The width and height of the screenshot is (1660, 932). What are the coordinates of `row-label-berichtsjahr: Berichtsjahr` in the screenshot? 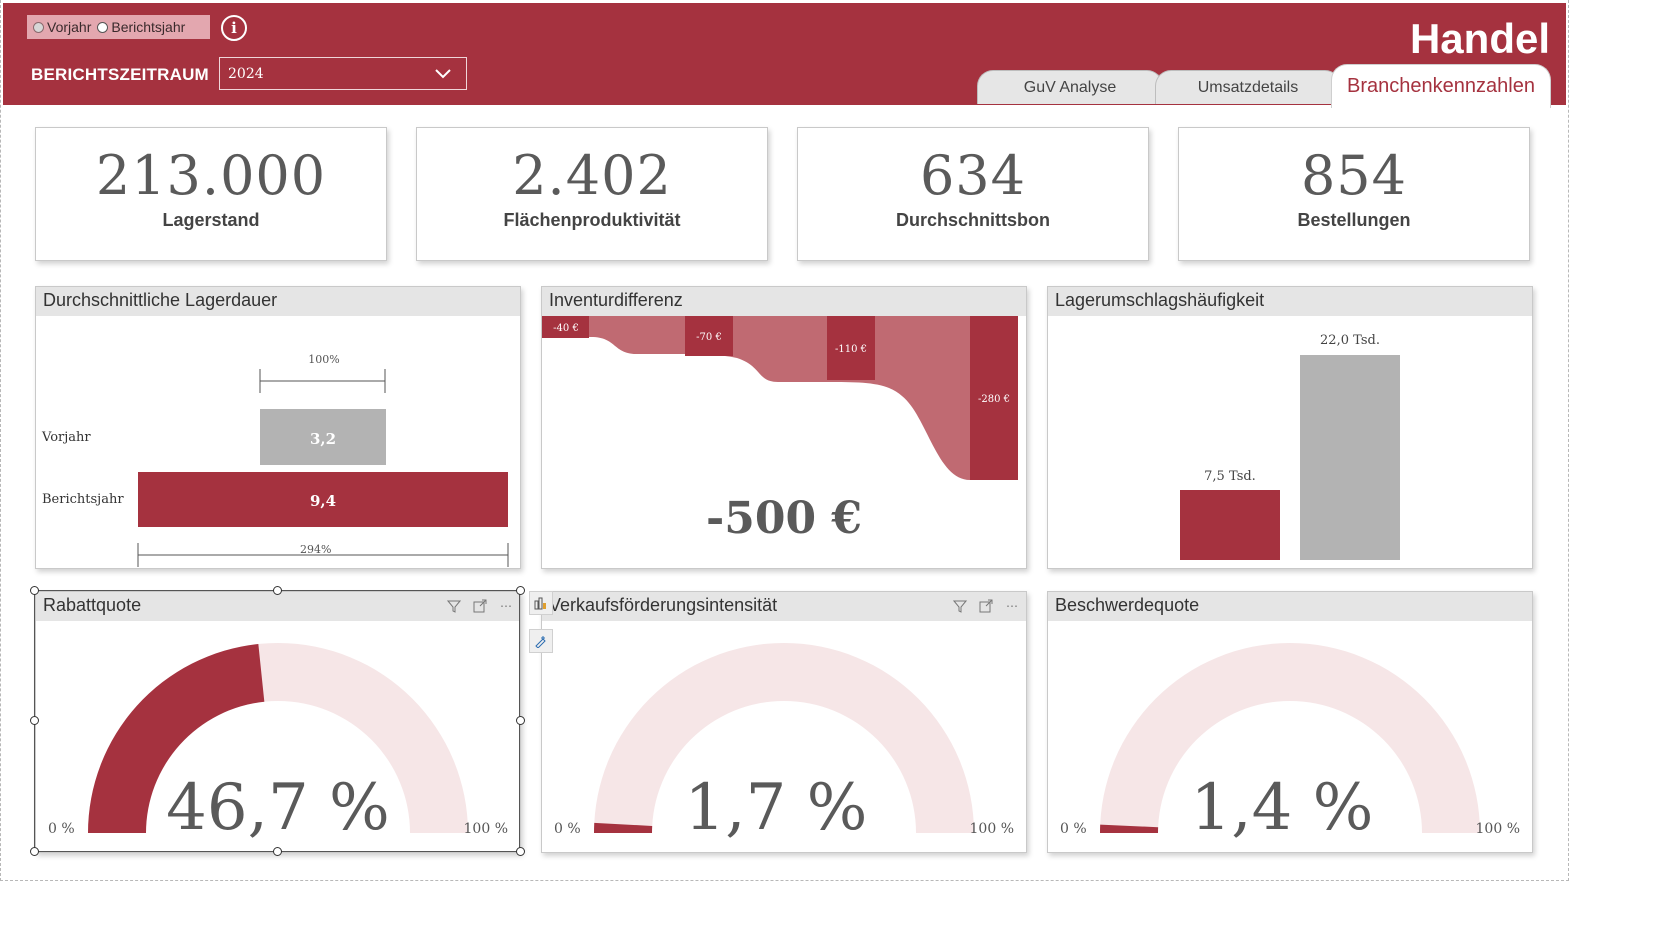 It's located at (83, 499).